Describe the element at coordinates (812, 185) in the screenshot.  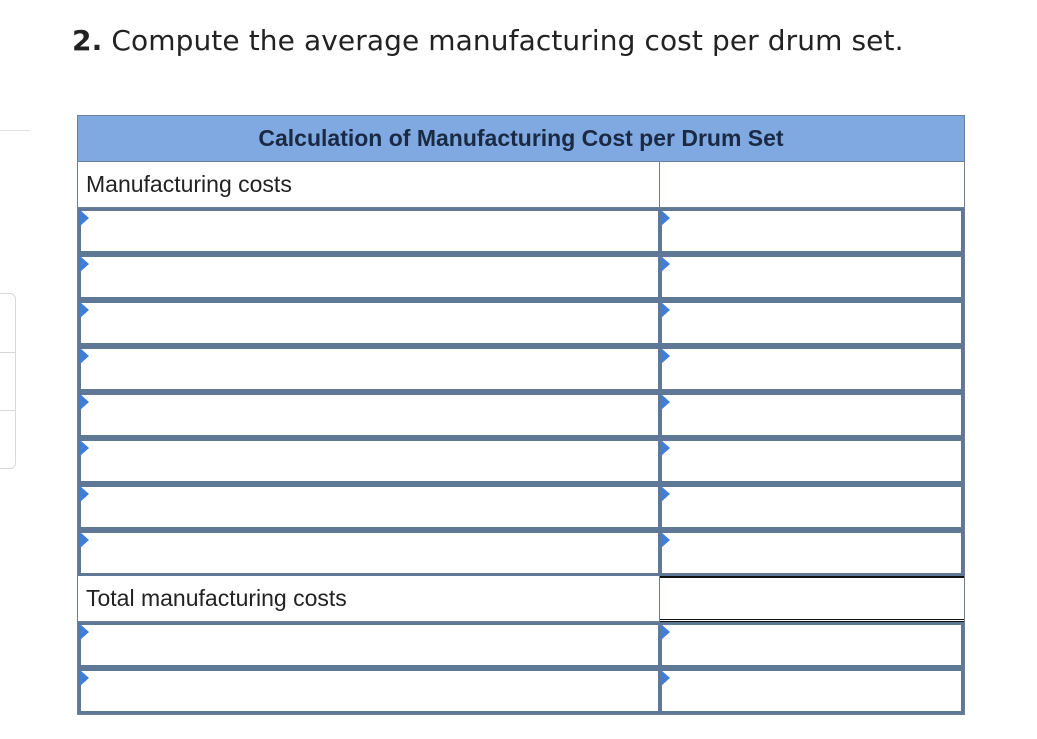
I see `row-value-empty` at that location.